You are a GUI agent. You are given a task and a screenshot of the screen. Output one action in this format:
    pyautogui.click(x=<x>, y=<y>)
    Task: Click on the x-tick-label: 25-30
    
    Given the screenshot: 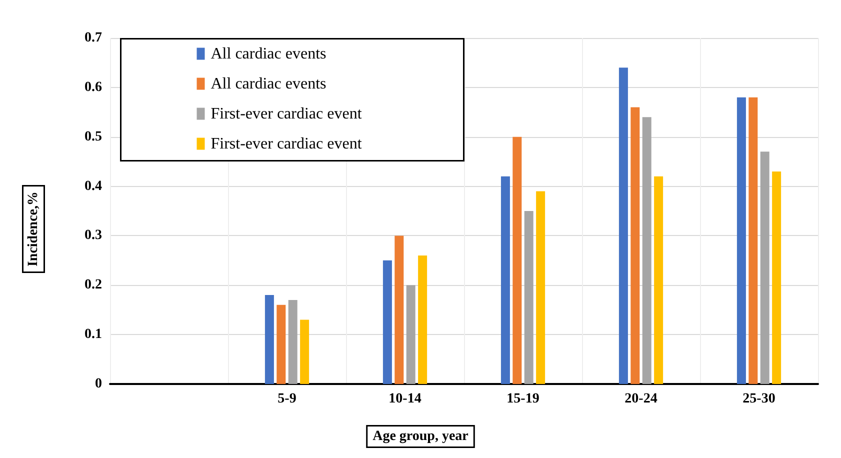 What is the action you would take?
    pyautogui.click(x=759, y=399)
    